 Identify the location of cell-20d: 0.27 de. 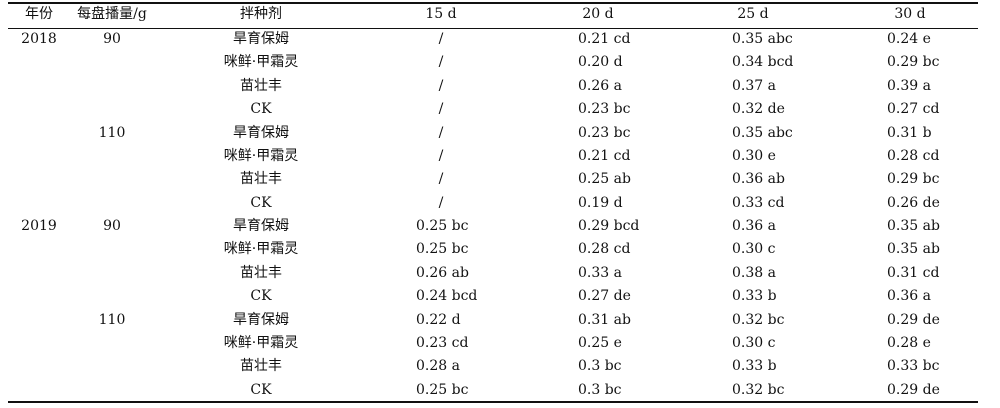
(604, 296).